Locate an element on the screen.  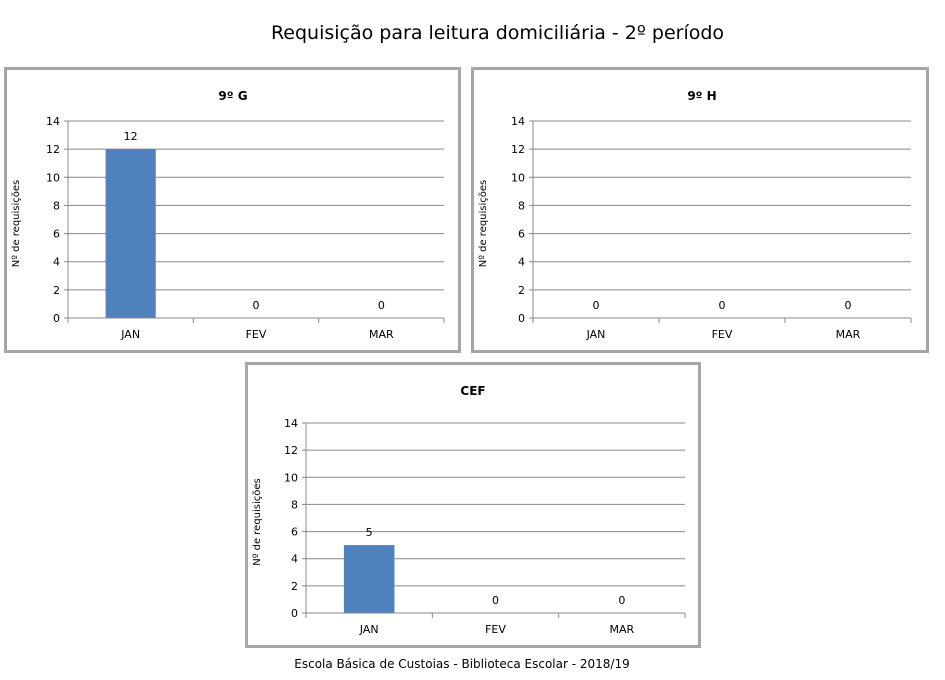
chart-title: 9º G is located at coordinates (232, 96).